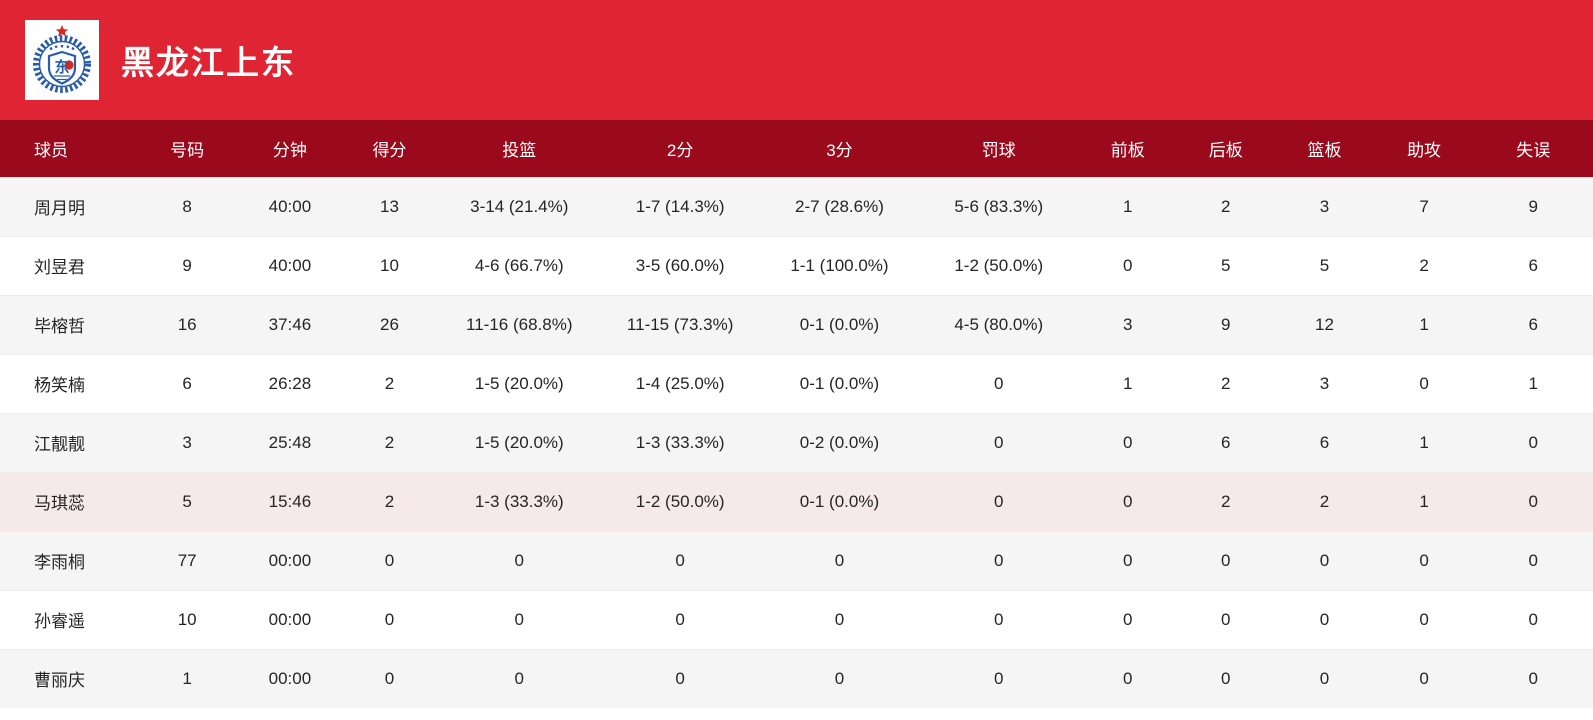 The height and width of the screenshot is (720, 1593). I want to click on player-name-cell: 杨笑楠, so click(59, 385).